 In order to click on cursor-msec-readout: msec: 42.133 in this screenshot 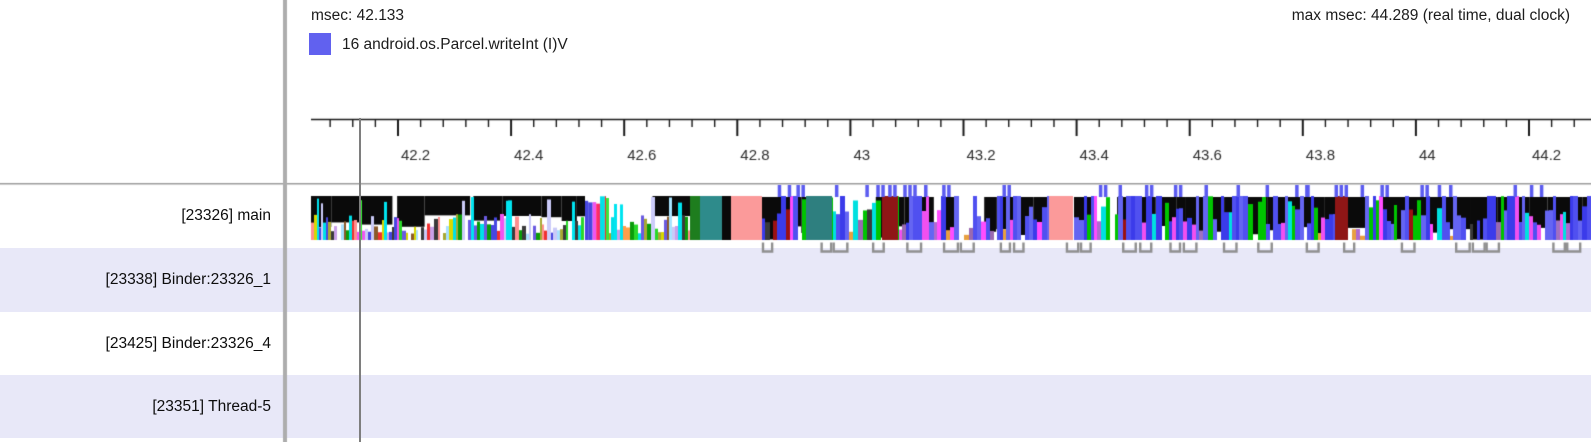, I will do `click(358, 15)`.